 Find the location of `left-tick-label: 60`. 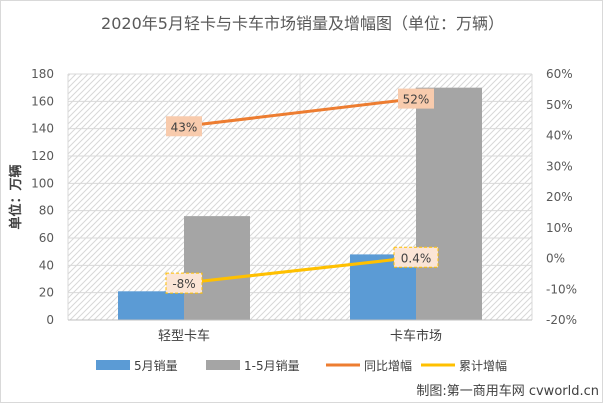

left-tick-label: 60 is located at coordinates (46, 238).